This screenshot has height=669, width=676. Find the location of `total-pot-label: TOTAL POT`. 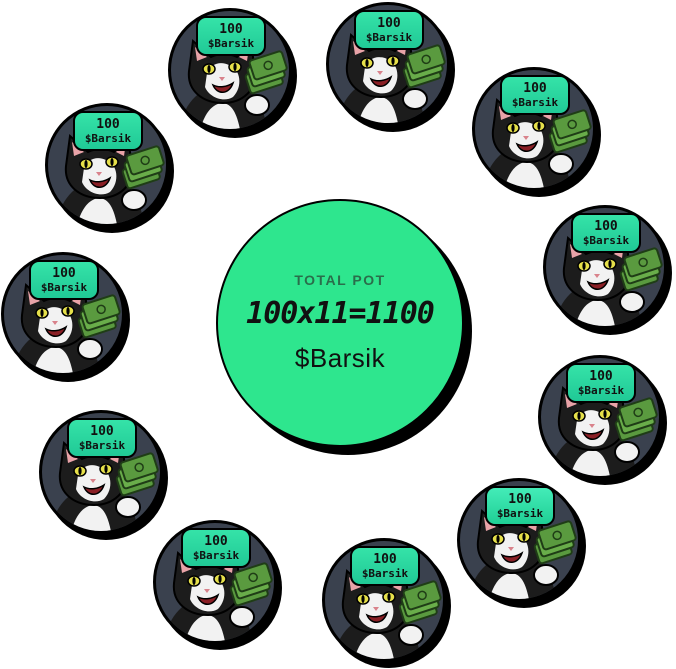

total-pot-label: TOTAL POT is located at coordinates (340, 280).